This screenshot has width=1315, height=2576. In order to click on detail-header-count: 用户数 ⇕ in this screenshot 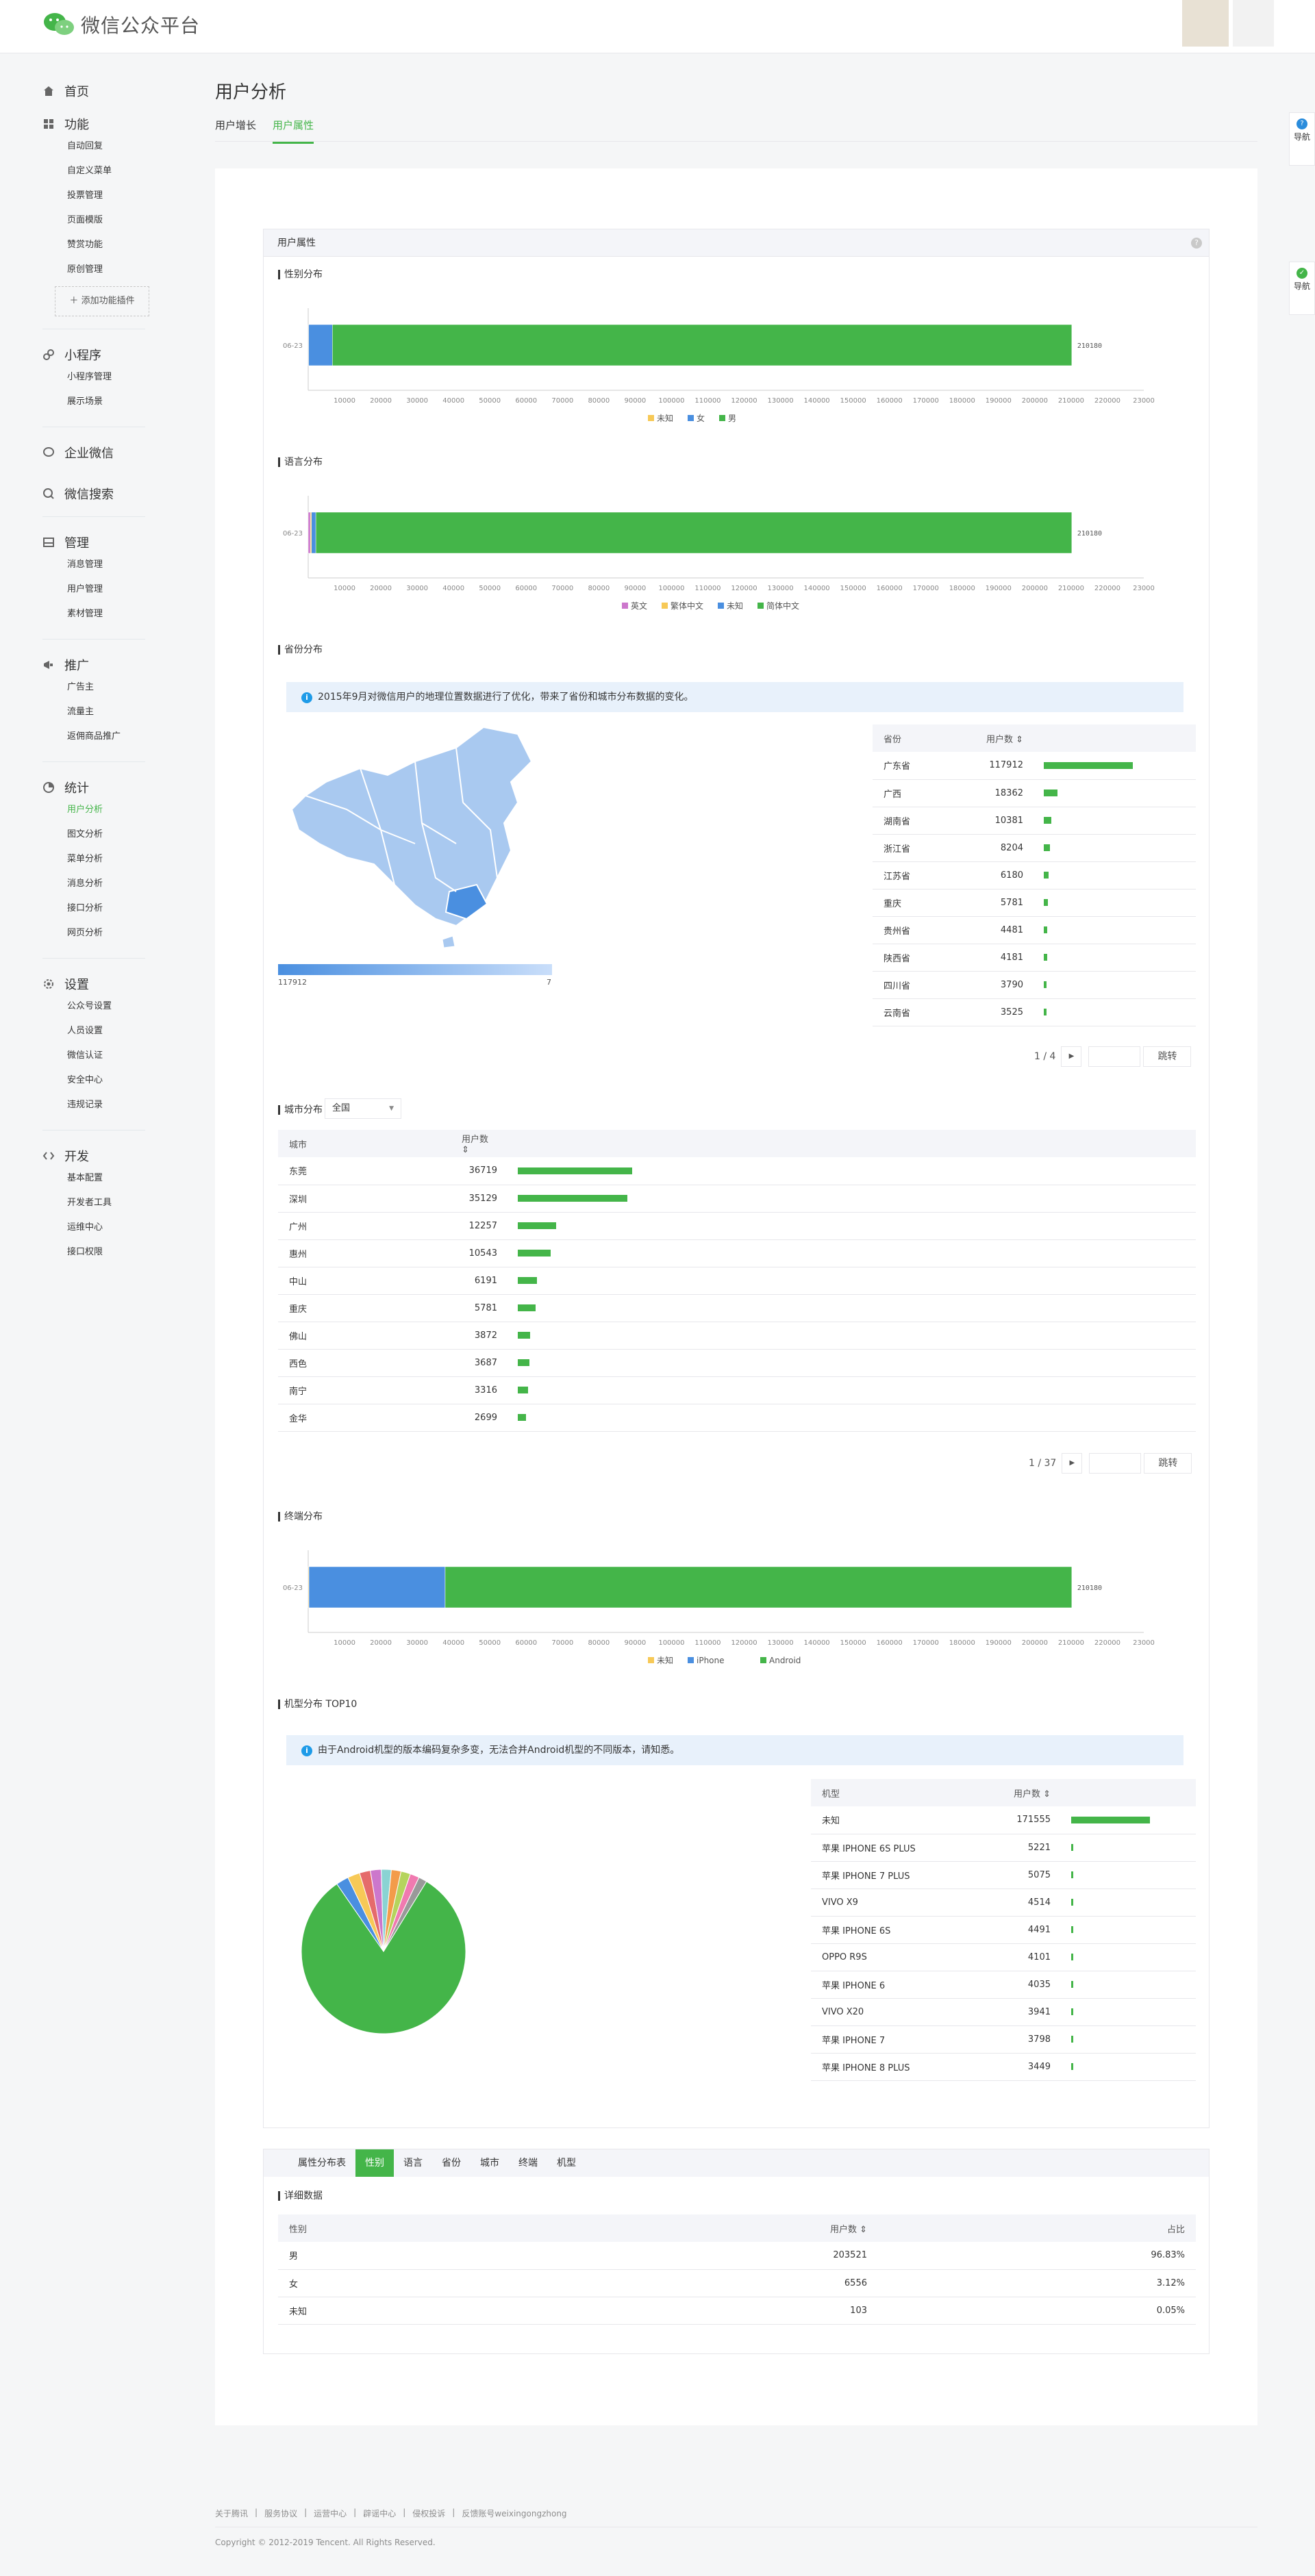, I will do `click(765, 2228)`.